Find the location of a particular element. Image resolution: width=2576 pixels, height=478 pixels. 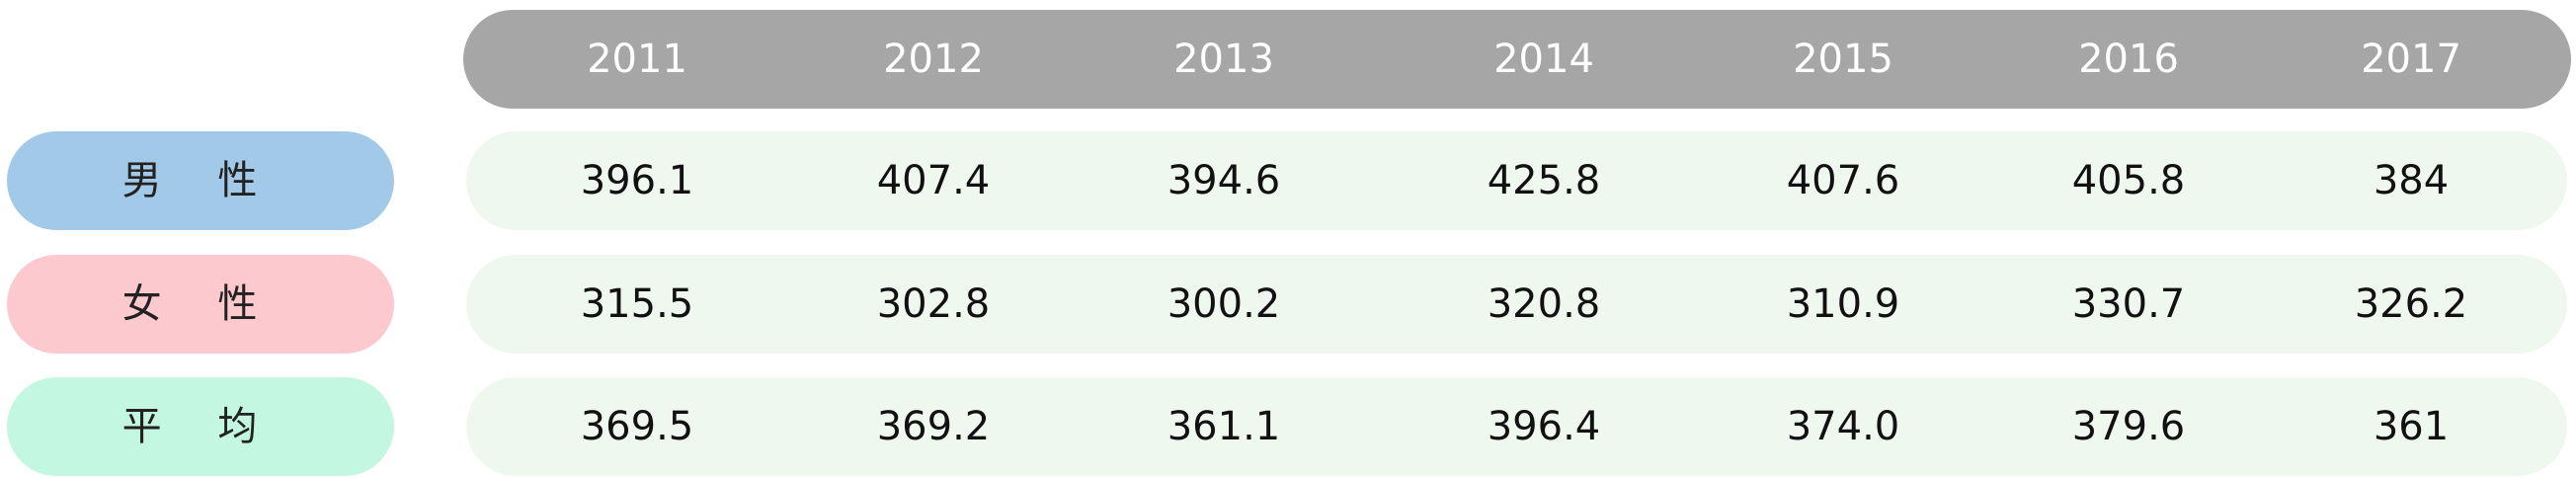

value-cell: 369.5 is located at coordinates (637, 427).